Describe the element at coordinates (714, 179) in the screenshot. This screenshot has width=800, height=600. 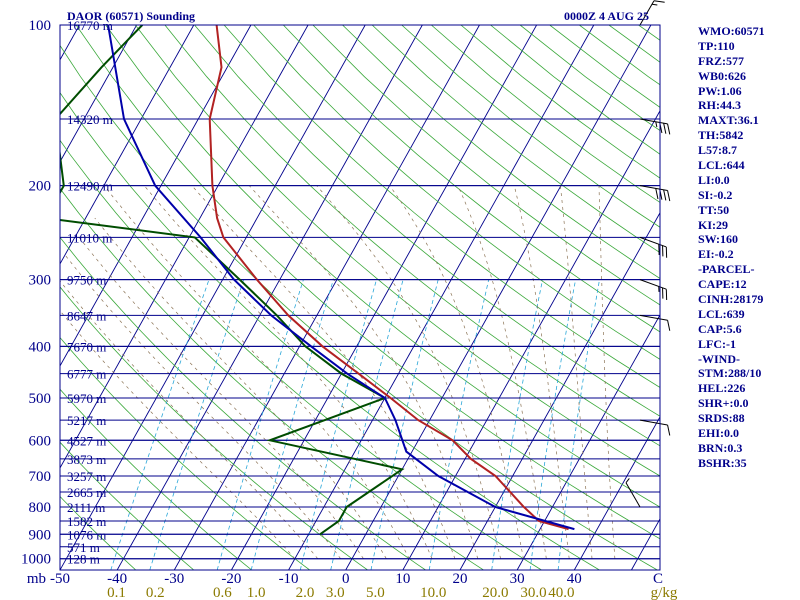
I see `index-item: LI:0.0` at that location.